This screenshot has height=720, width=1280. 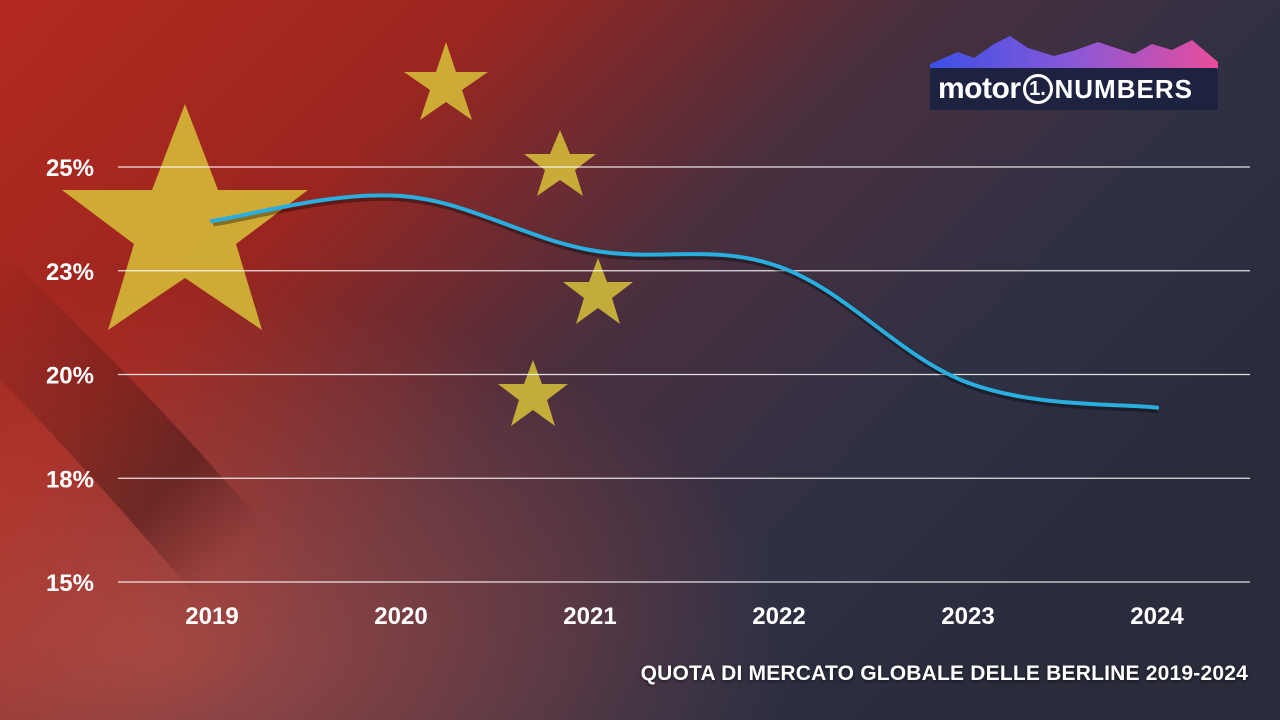 What do you see at coordinates (778, 616) in the screenshot?
I see `x-category-label: 2022` at bounding box center [778, 616].